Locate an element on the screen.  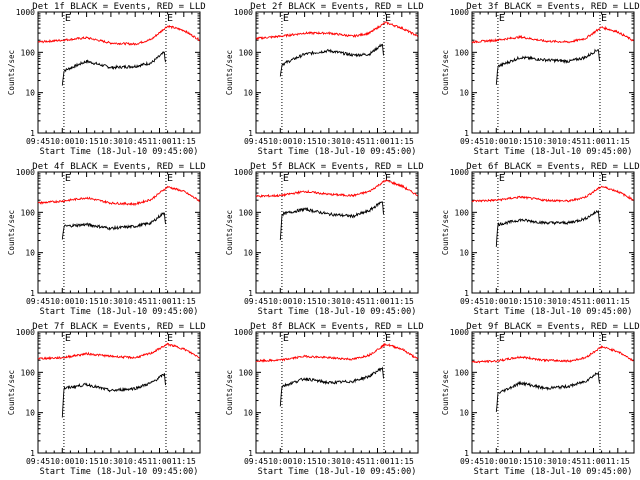
panel-title: Det 5f BLACK = Events, RED = LLD is located at coordinates (336, 167).